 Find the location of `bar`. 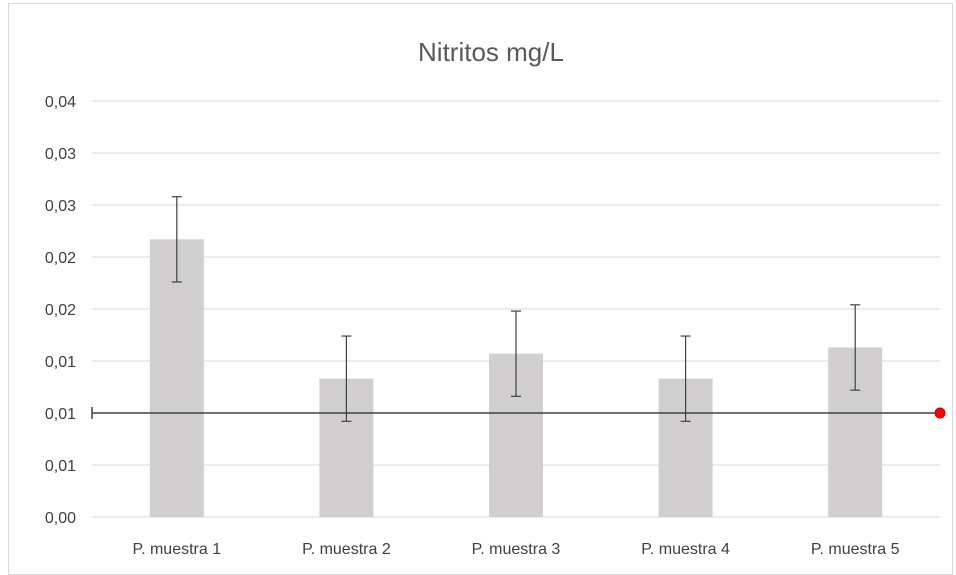

bar is located at coordinates (176, 378).